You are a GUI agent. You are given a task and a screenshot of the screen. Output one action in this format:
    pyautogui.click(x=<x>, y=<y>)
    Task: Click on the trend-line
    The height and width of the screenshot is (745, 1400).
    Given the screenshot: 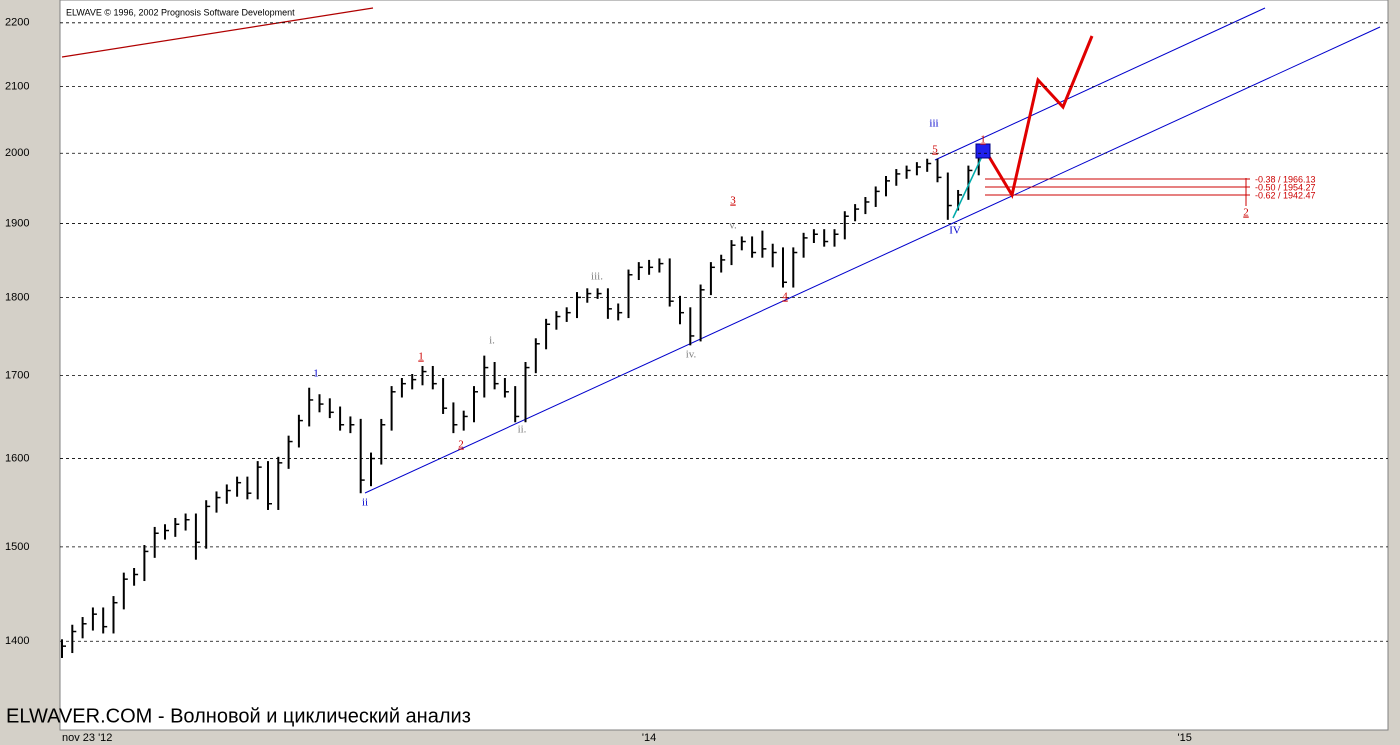 What is the action you would take?
    pyautogui.click(x=217, y=32)
    